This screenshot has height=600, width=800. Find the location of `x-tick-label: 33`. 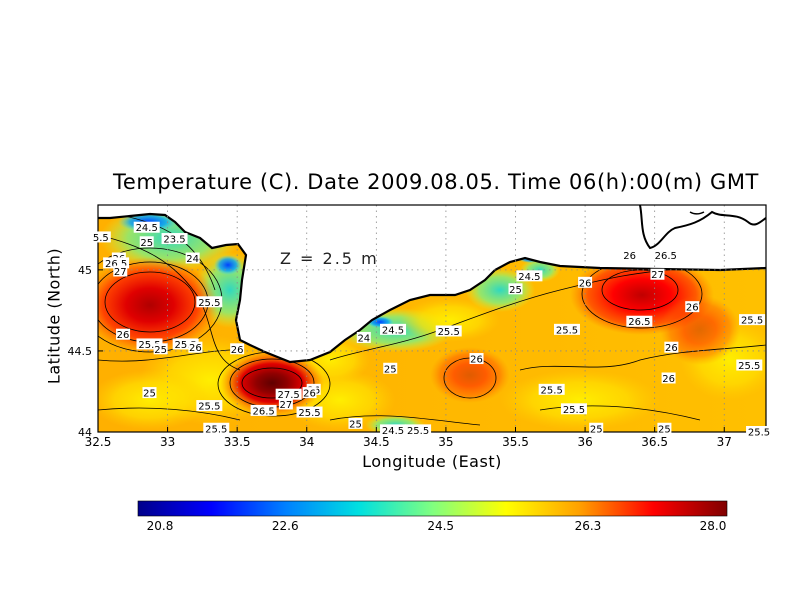

x-tick-label: 33 is located at coordinates (167, 442).